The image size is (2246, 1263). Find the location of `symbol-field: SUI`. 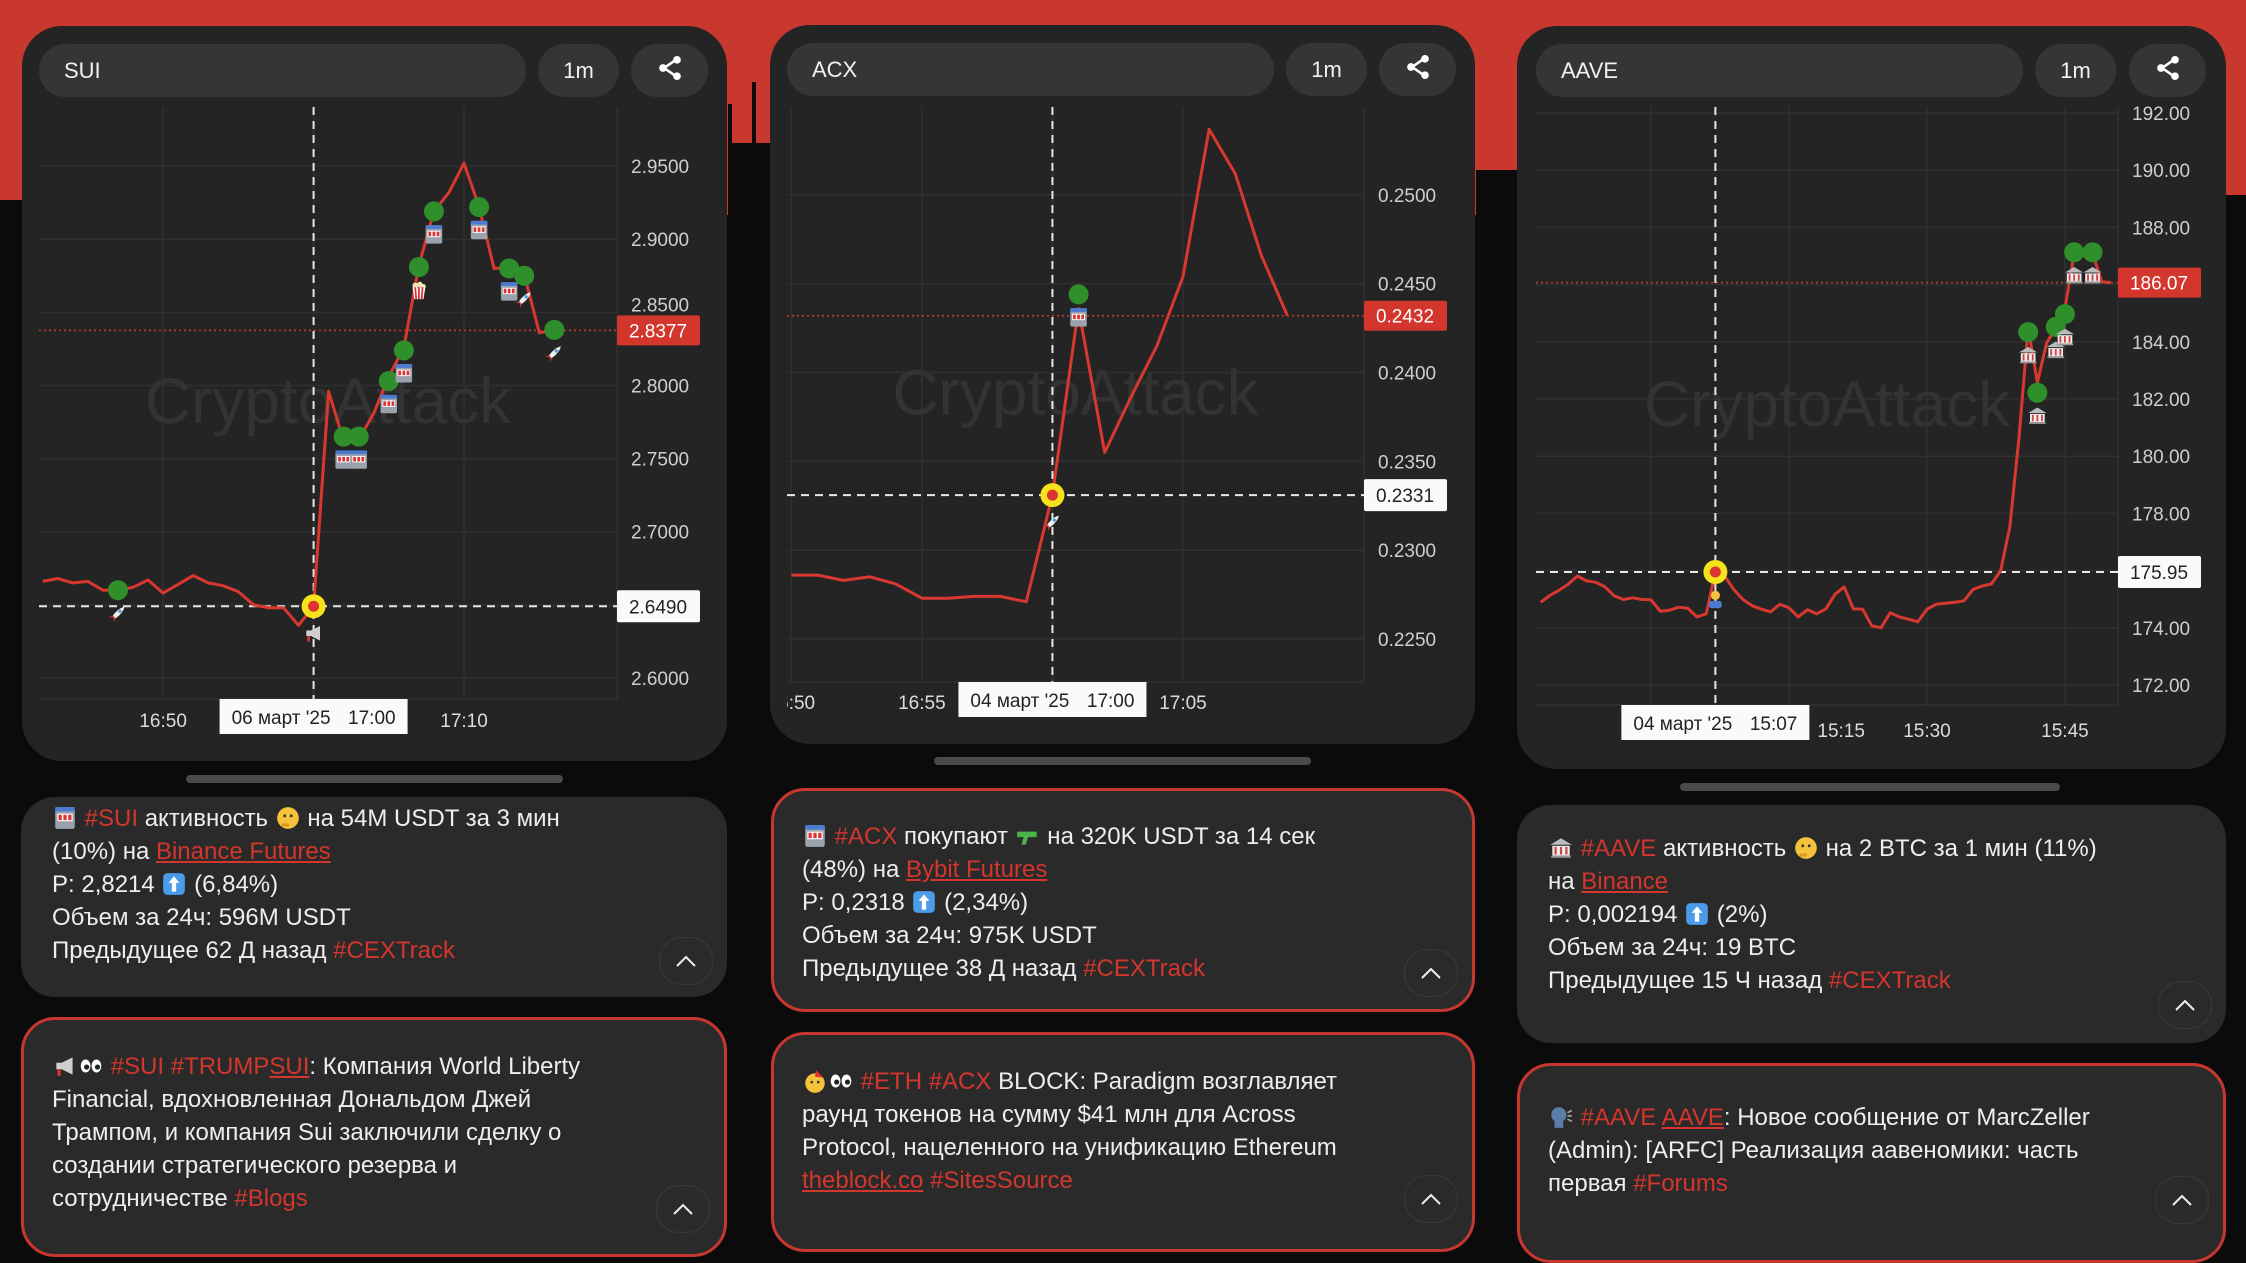

symbol-field: SUI is located at coordinates (282, 70).